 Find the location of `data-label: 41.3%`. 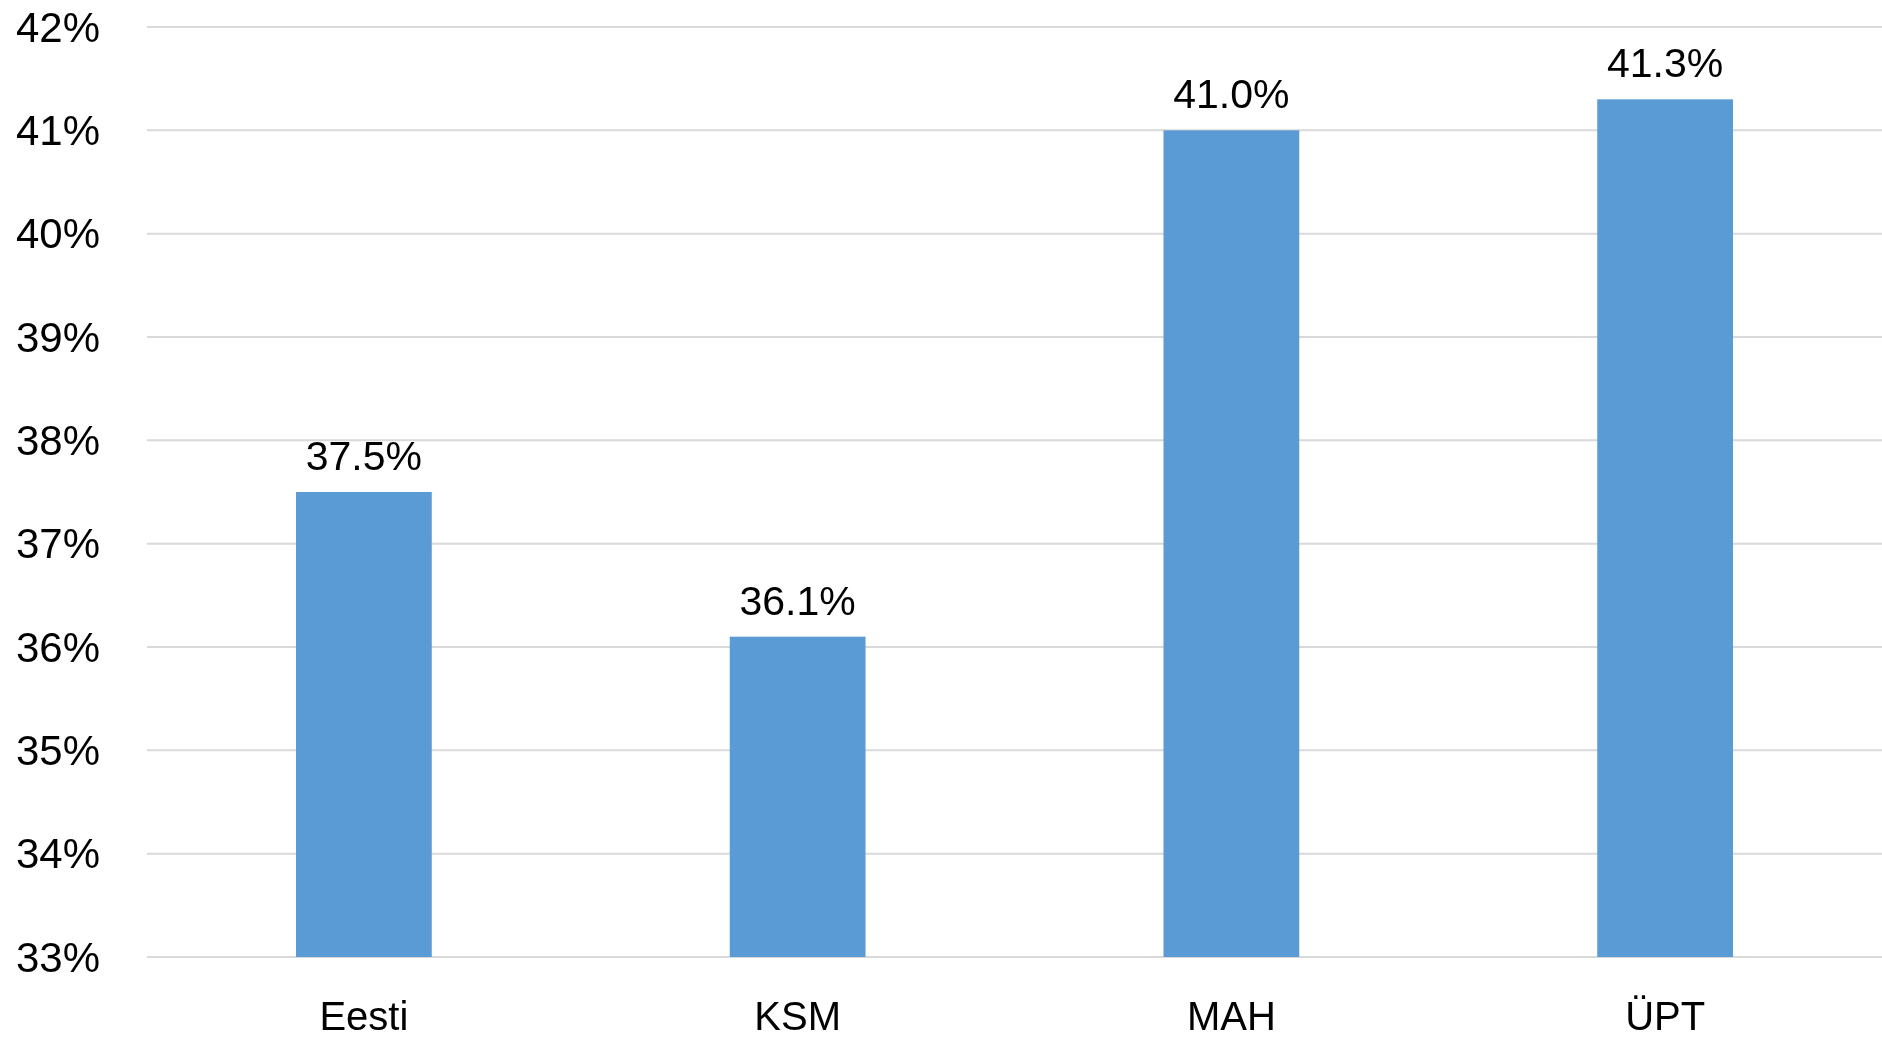

data-label: 41.3% is located at coordinates (1665, 63).